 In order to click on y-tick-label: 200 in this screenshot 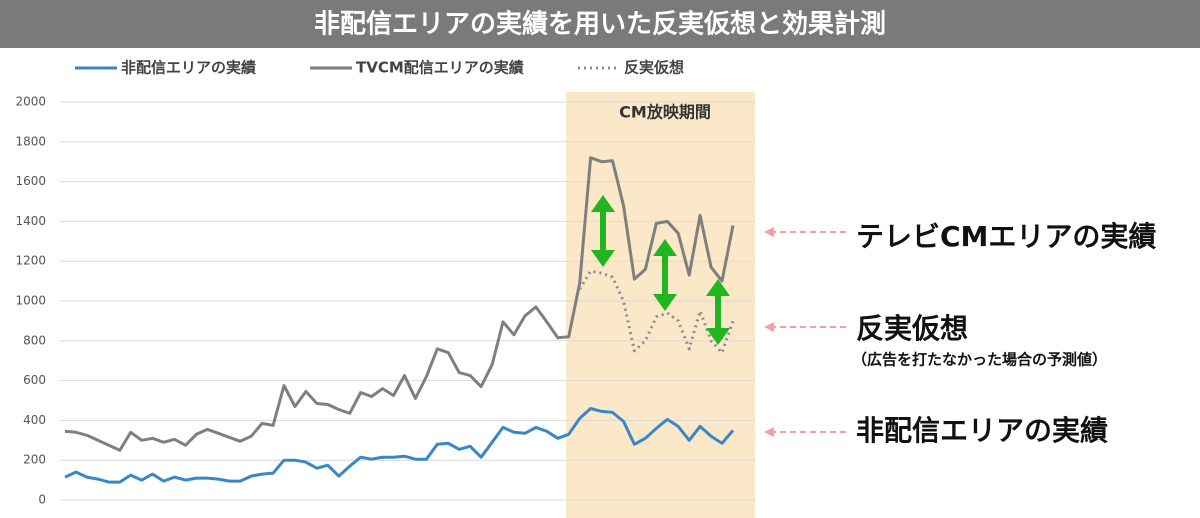, I will do `click(34, 460)`.